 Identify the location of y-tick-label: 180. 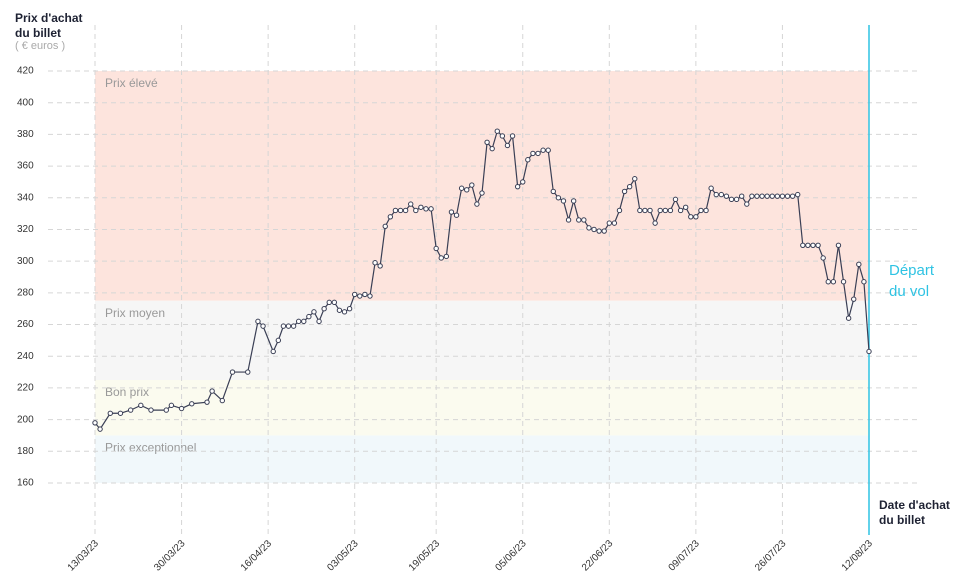
(25, 451).